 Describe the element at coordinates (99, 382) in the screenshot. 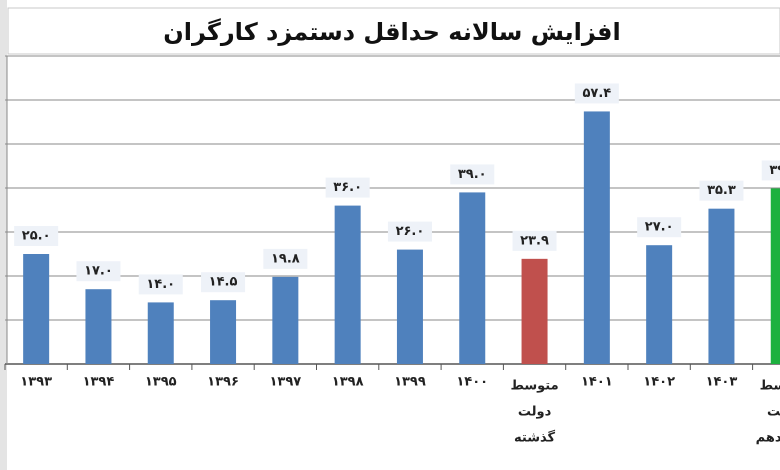

I see `x-tick-label: ۱۳۹۴` at that location.